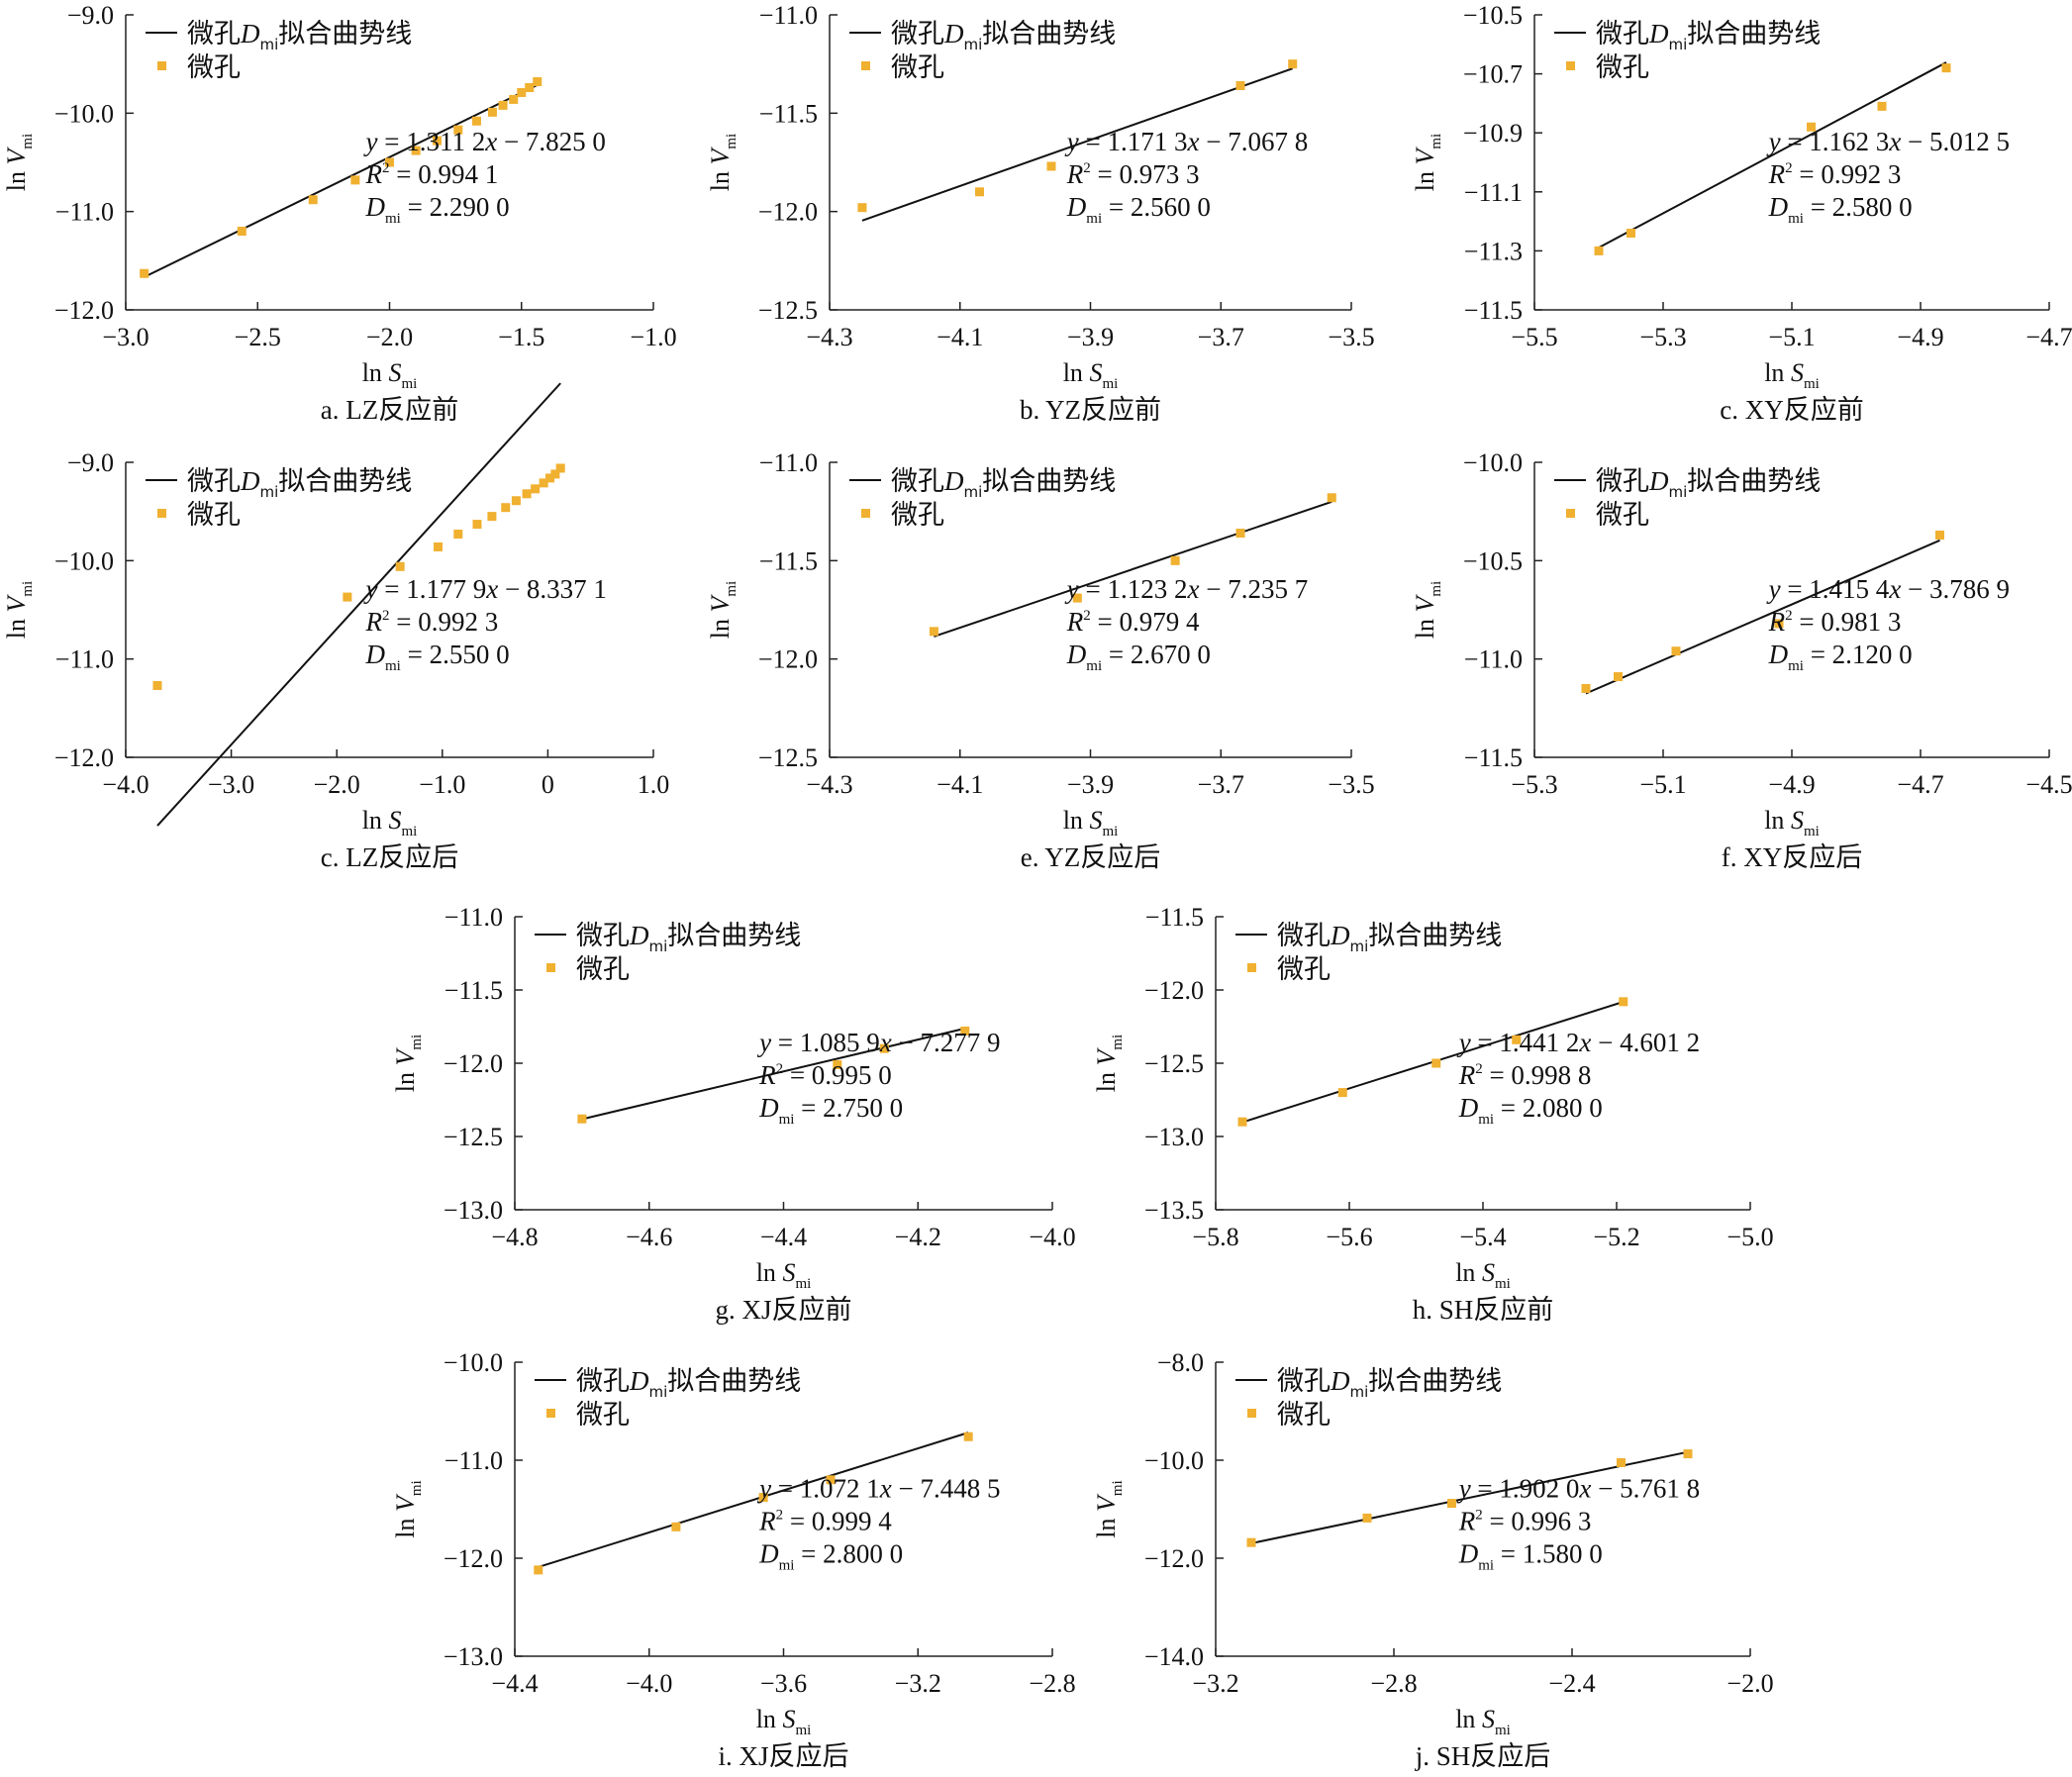 The height and width of the screenshot is (1777, 2072). What do you see at coordinates (231, 784) in the screenshot?
I see `x-tick-label: −3.0` at bounding box center [231, 784].